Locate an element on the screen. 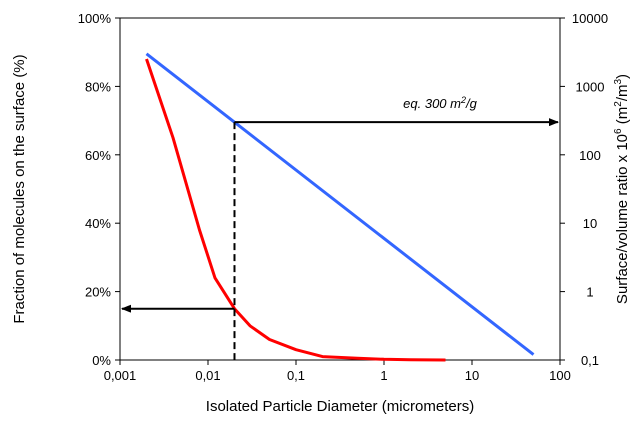  y-right-tick-label: 10 is located at coordinates (590, 223).